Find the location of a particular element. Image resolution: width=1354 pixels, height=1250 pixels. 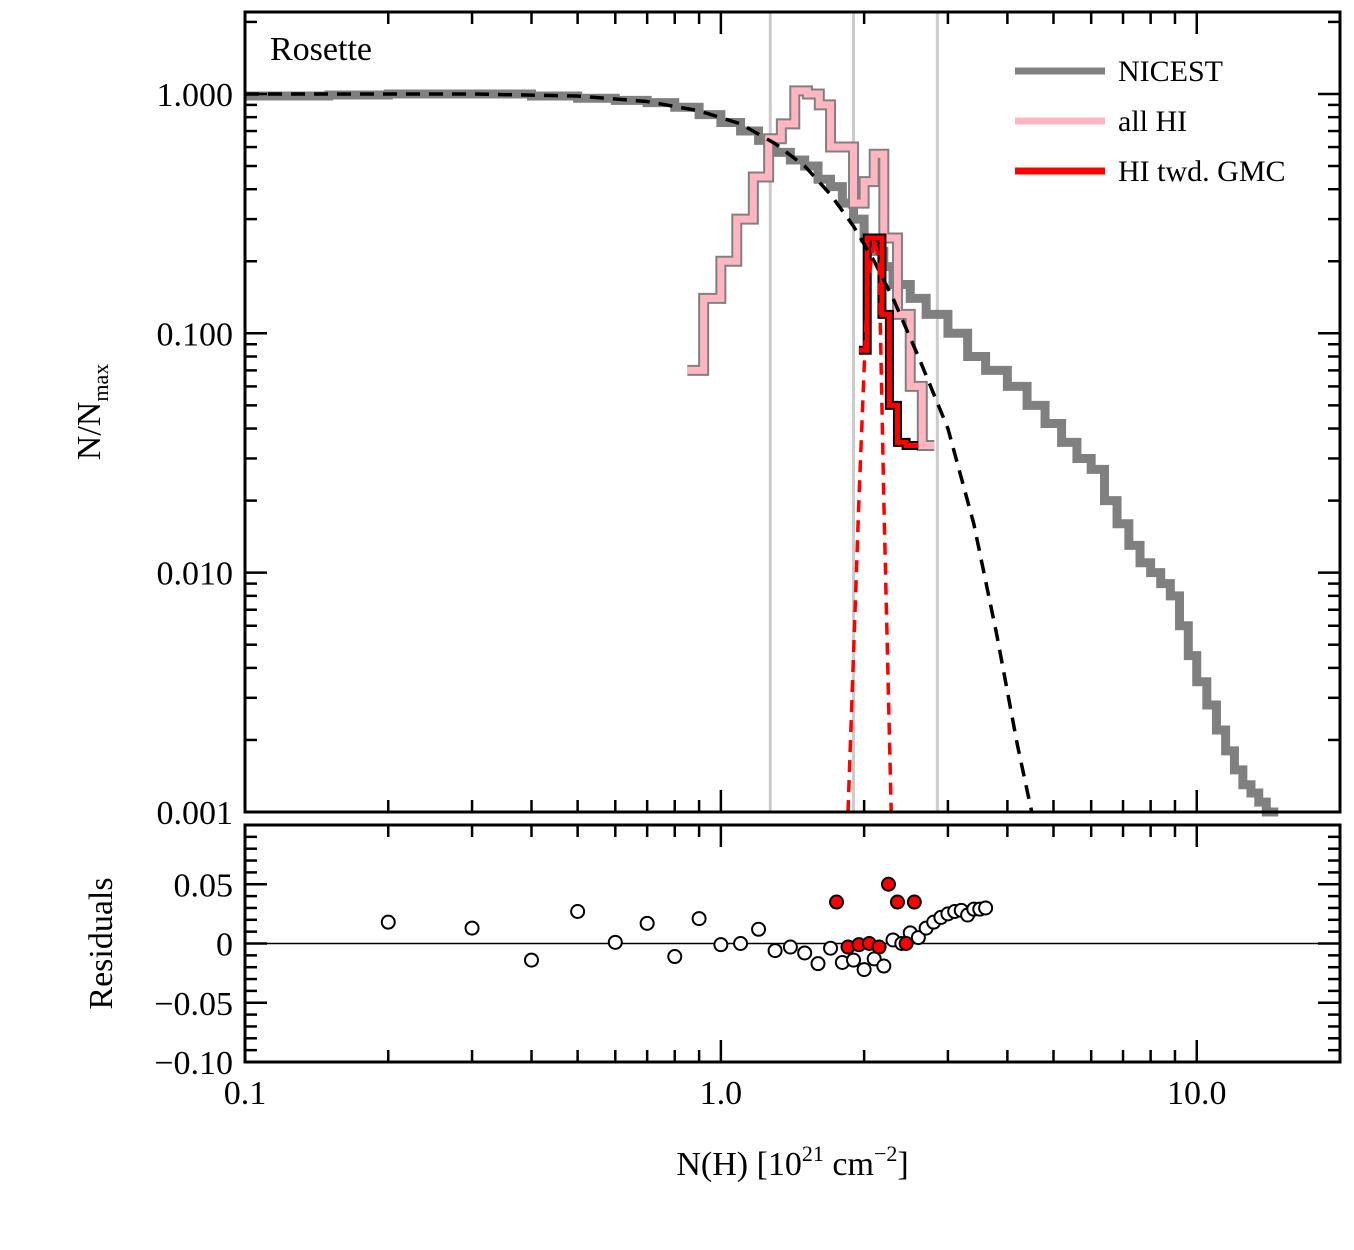

legend: NICEST all HI HI twd. GMC is located at coordinates (1150, 121).